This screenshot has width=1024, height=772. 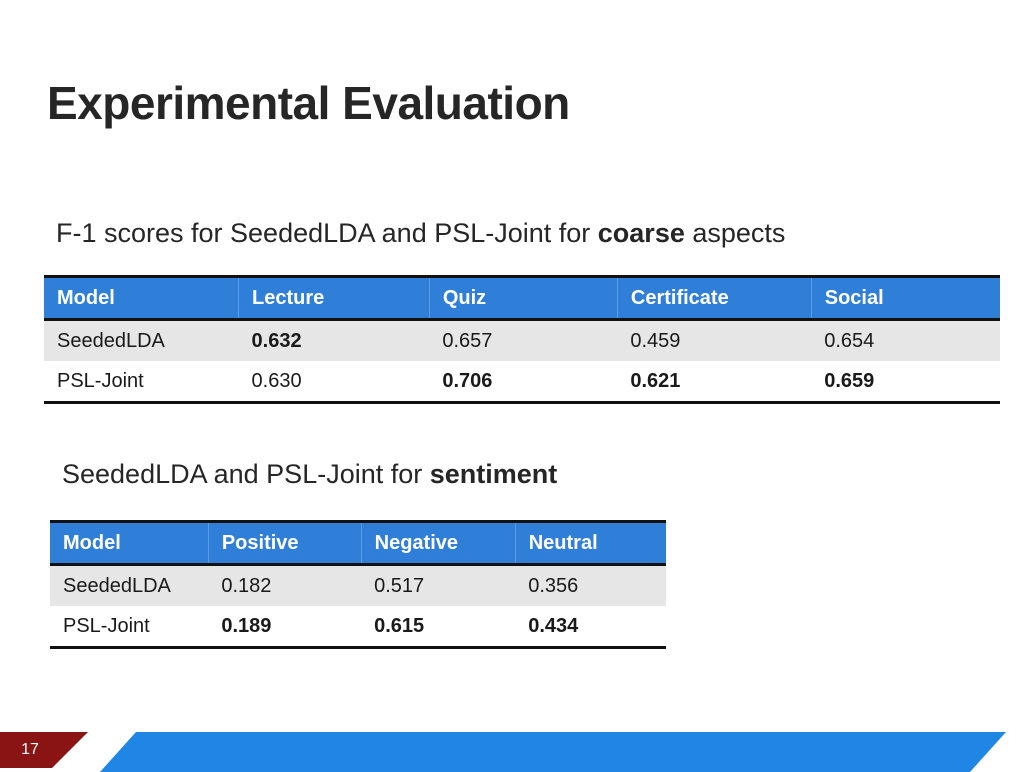 What do you see at coordinates (641, 233) in the screenshot?
I see `caption-bold: coarse` at bounding box center [641, 233].